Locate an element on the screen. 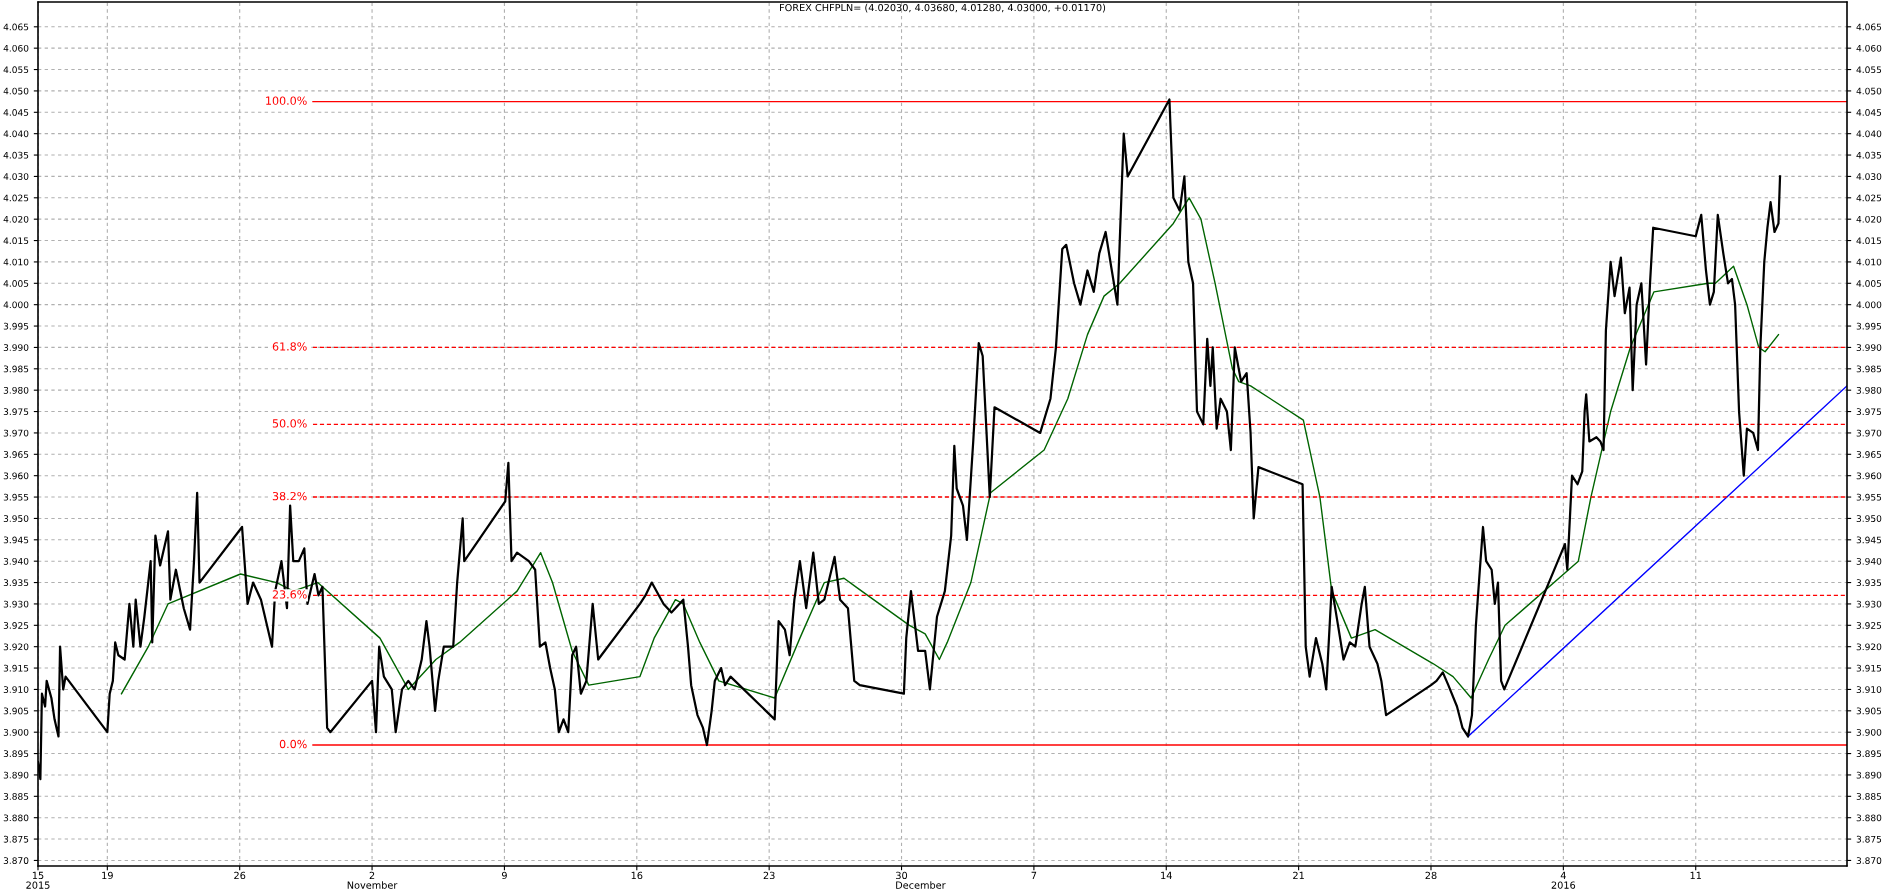 This screenshot has width=1883, height=889. series-label: 38.2% is located at coordinates (289, 496).